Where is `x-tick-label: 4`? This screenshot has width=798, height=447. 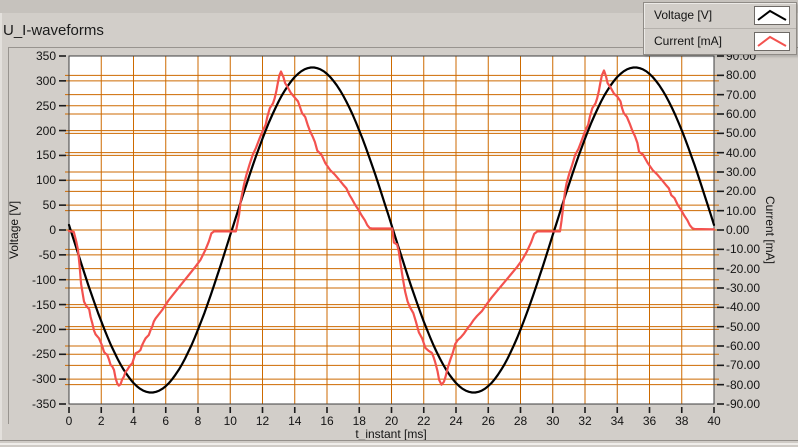 x-tick-label: 4 is located at coordinates (133, 421).